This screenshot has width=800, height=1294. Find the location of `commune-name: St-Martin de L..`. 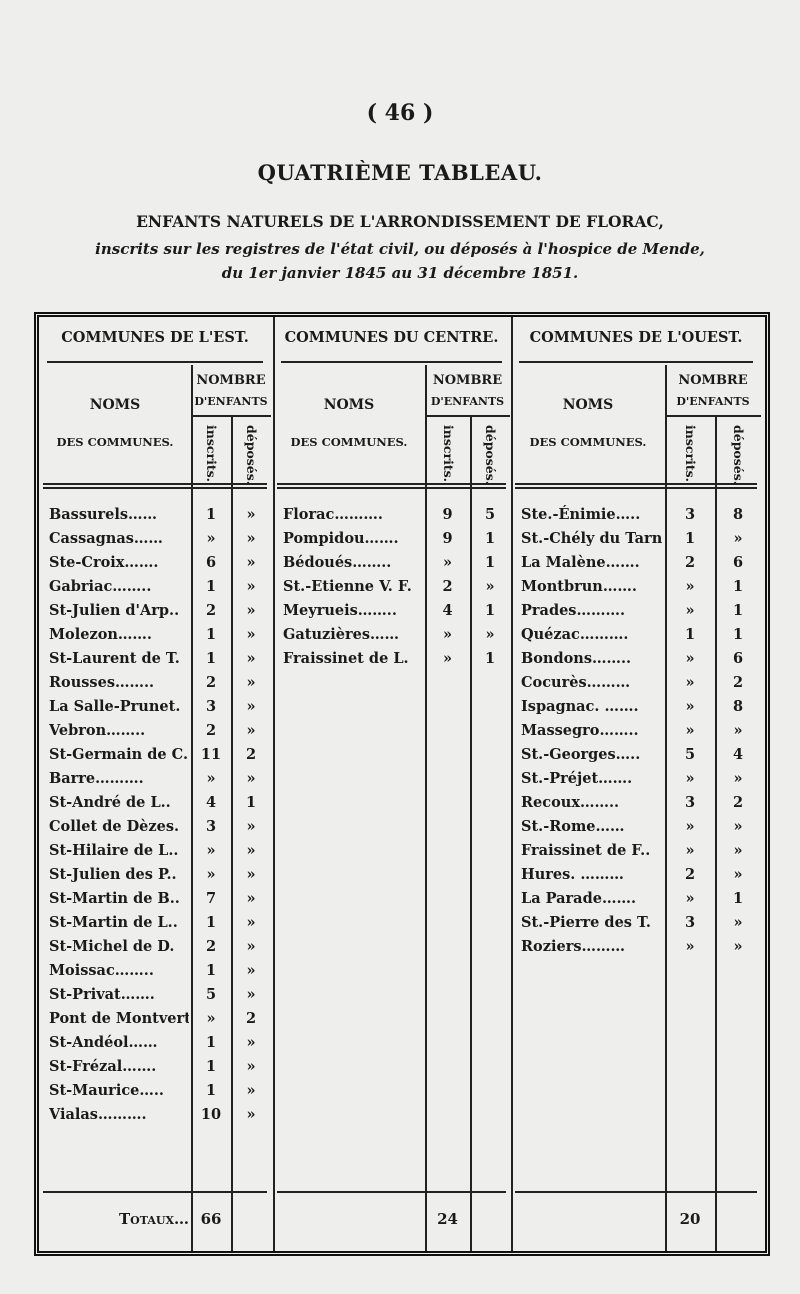

commune-name: St-Martin de L.. is located at coordinates (113, 922).